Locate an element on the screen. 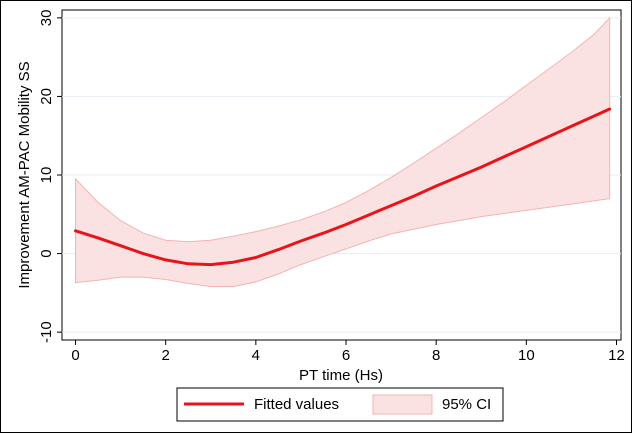 Image resolution: width=633 pixels, height=434 pixels. x-tick-label-6: 12 is located at coordinates (616, 355).